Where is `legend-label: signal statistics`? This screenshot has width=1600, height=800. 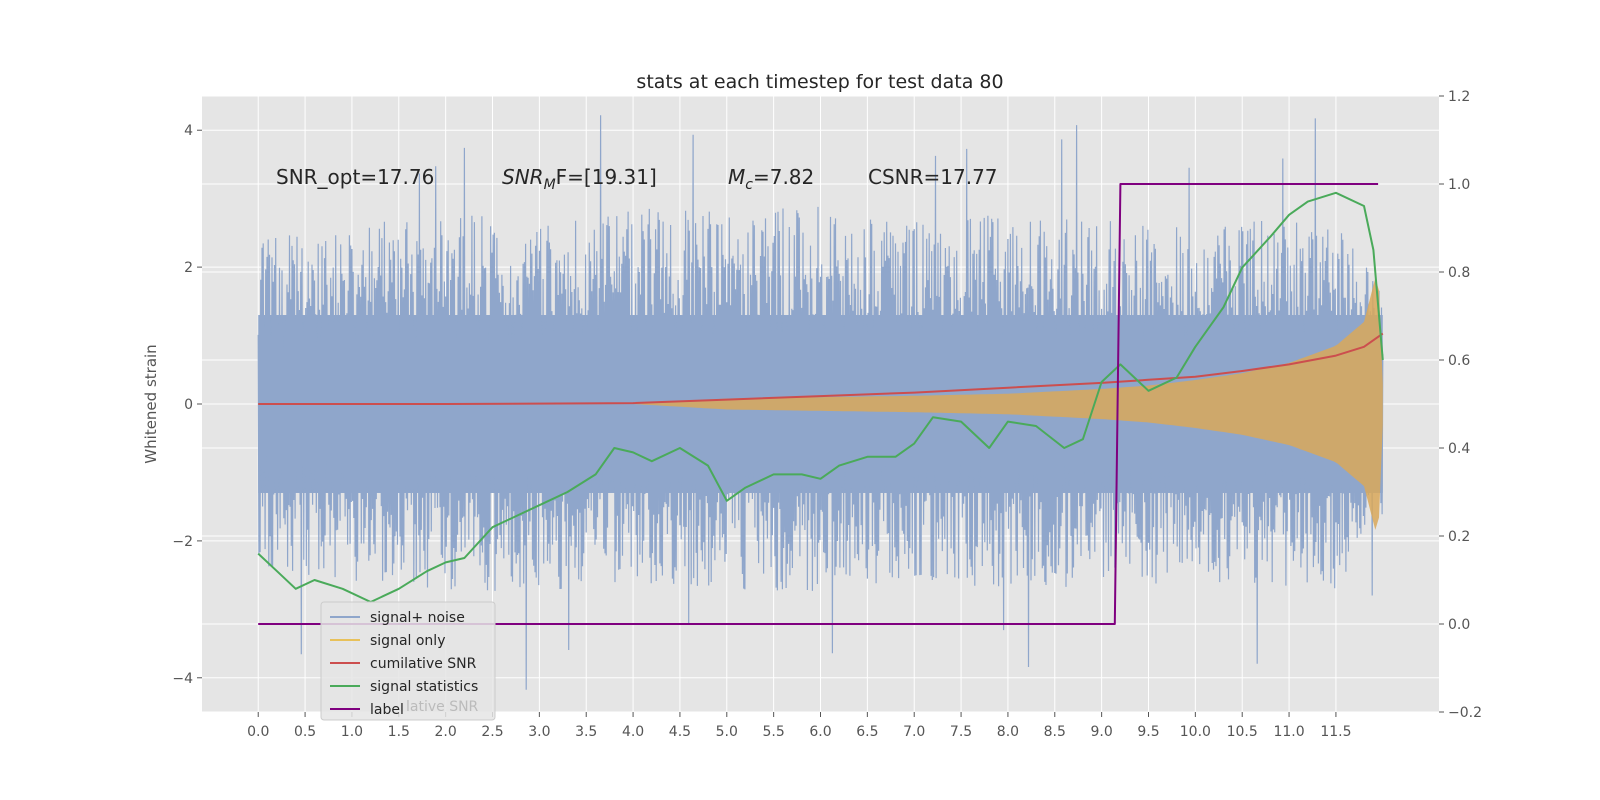
legend-label: signal statistics is located at coordinates (424, 687).